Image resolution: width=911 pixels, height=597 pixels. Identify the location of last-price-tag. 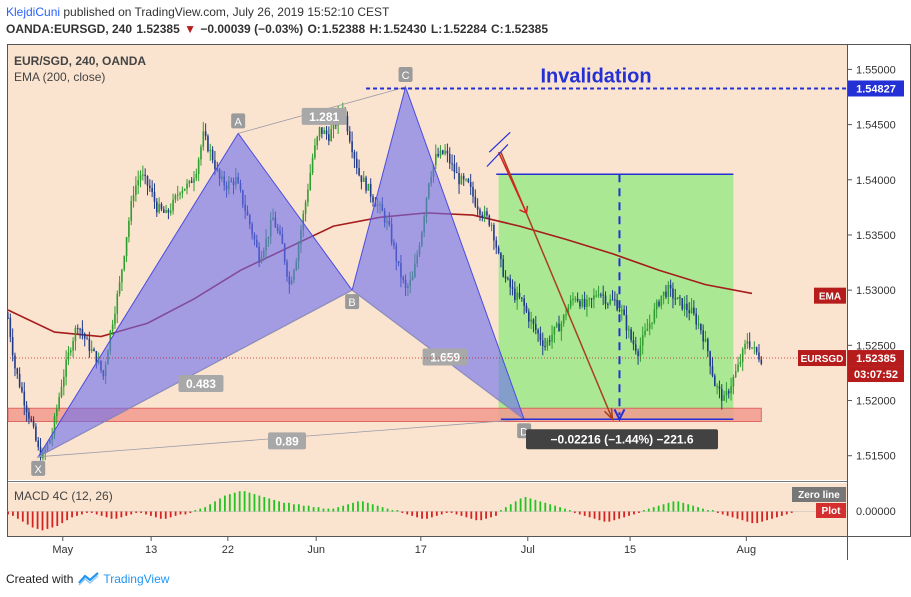
(876, 358).